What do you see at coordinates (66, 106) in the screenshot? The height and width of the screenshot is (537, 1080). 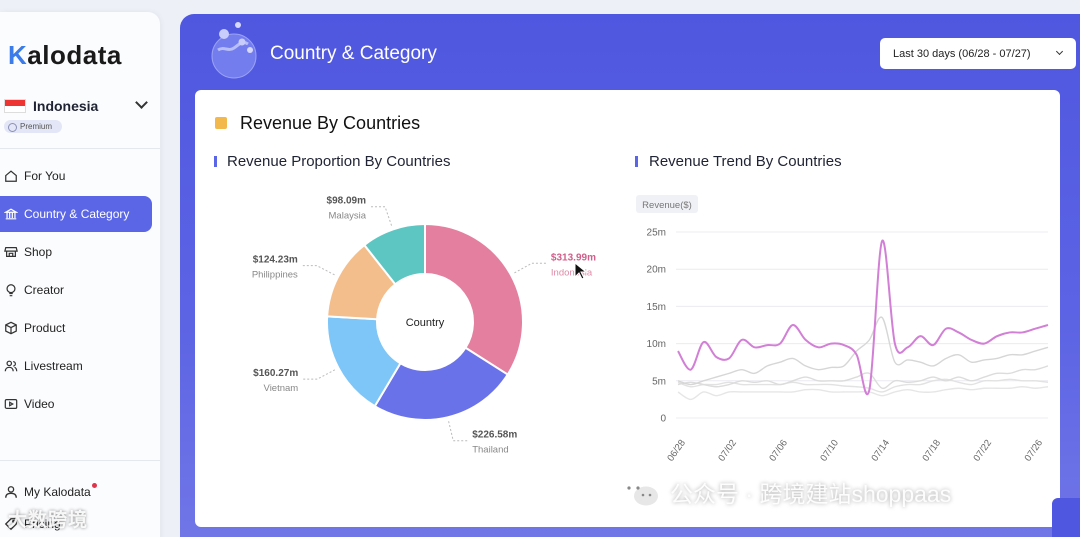 I see `country-name: Indonesia` at bounding box center [66, 106].